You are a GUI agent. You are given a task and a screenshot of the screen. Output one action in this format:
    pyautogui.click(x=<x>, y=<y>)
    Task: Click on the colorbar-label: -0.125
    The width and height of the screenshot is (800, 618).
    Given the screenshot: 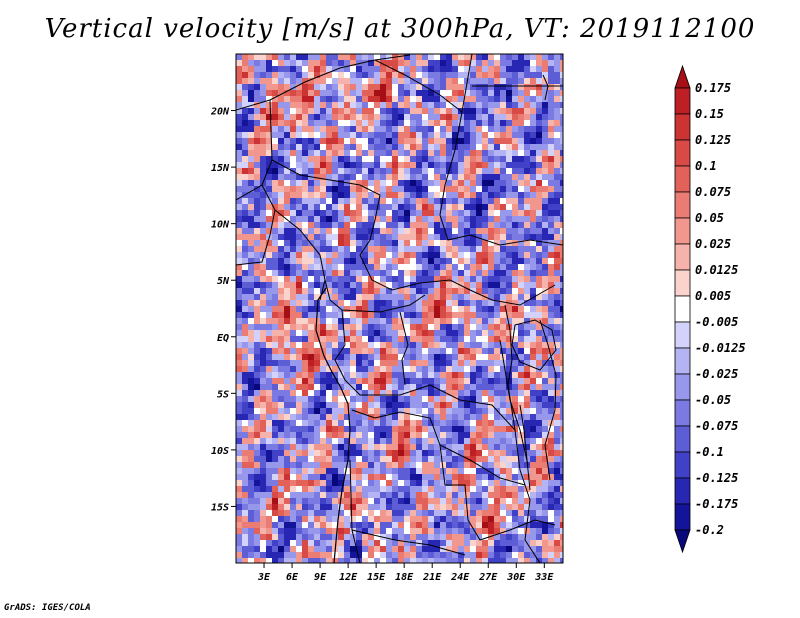 What is the action you would take?
    pyautogui.click(x=716, y=478)
    